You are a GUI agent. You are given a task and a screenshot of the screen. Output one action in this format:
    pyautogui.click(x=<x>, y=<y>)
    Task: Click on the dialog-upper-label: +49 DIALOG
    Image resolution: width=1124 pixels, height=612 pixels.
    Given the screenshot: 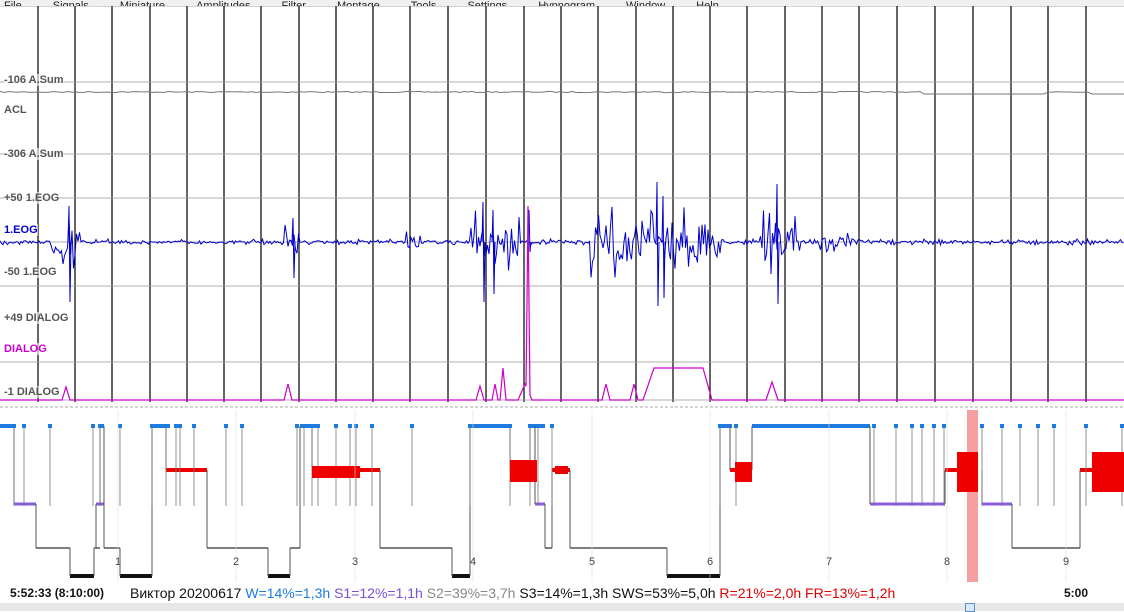 What is the action you would take?
    pyautogui.click(x=36, y=318)
    